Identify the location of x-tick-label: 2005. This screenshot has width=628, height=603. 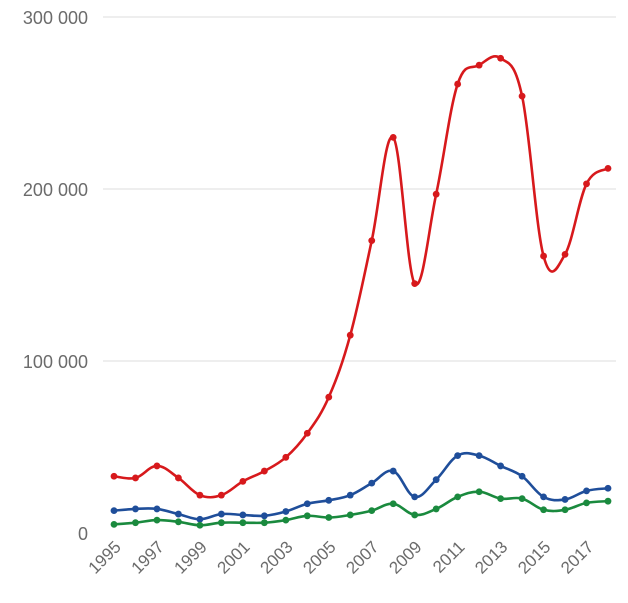
(319, 557).